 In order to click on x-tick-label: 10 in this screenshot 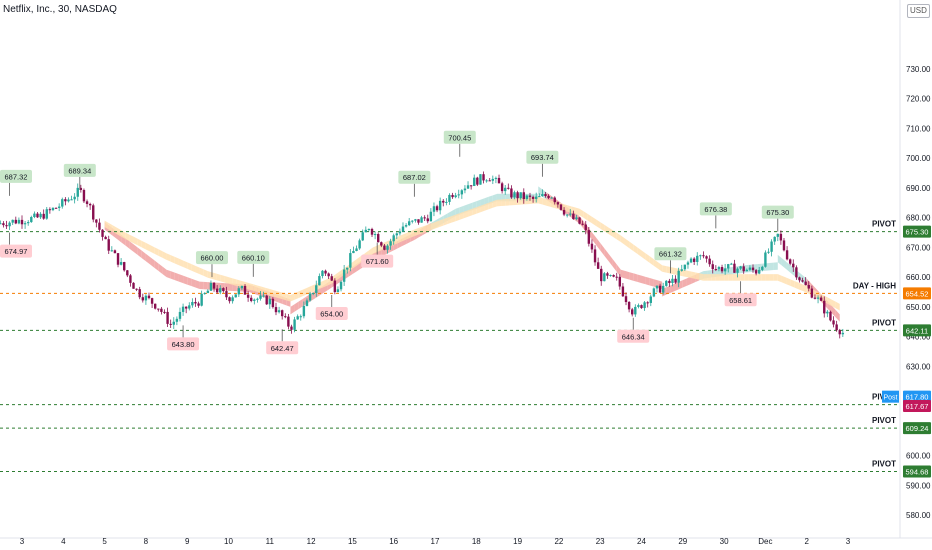, I will do `click(228, 541)`.